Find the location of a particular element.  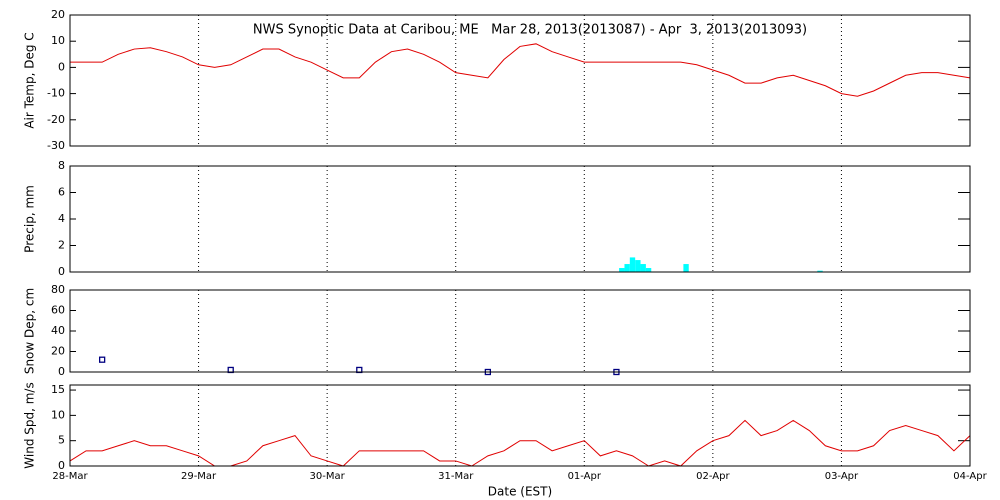

y-tick-label: 6 is located at coordinates (61, 192).